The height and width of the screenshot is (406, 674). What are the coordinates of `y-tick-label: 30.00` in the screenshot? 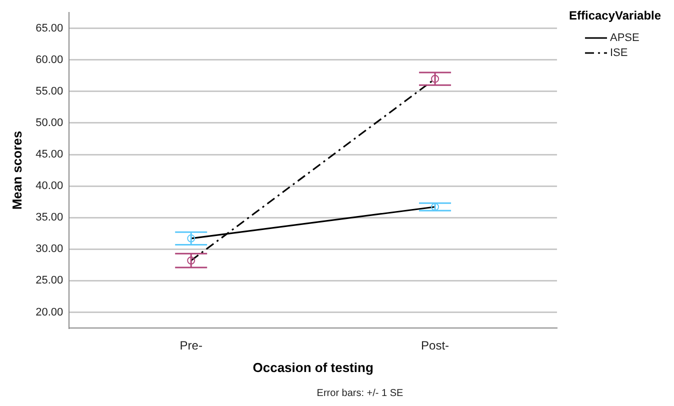 It's located at (50, 249).